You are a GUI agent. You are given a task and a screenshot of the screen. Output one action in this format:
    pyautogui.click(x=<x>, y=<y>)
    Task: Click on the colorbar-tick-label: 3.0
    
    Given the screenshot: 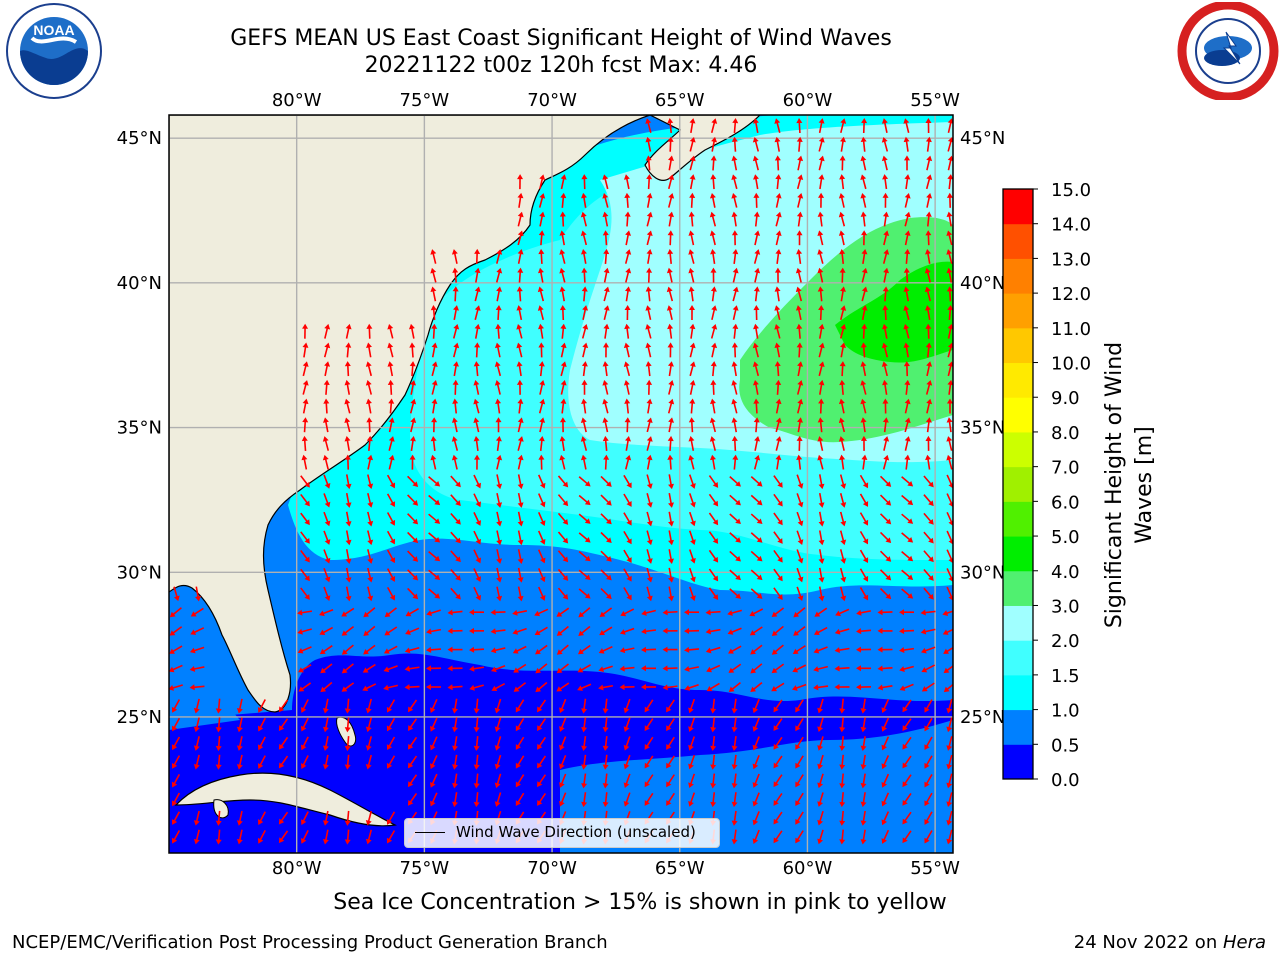 What is the action you would take?
    pyautogui.click(x=1065, y=606)
    